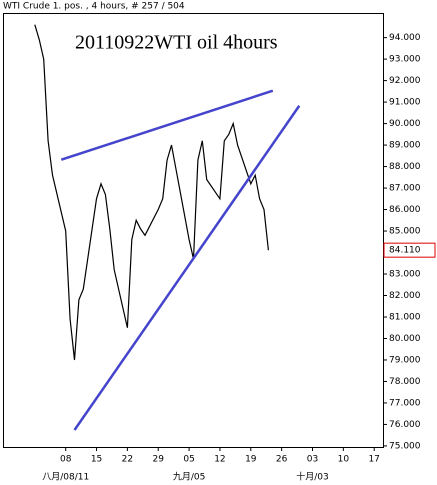 The height and width of the screenshot is (485, 437). What do you see at coordinates (405, 103) in the screenshot?
I see `y-tick-label: 91.000` at bounding box center [405, 103].